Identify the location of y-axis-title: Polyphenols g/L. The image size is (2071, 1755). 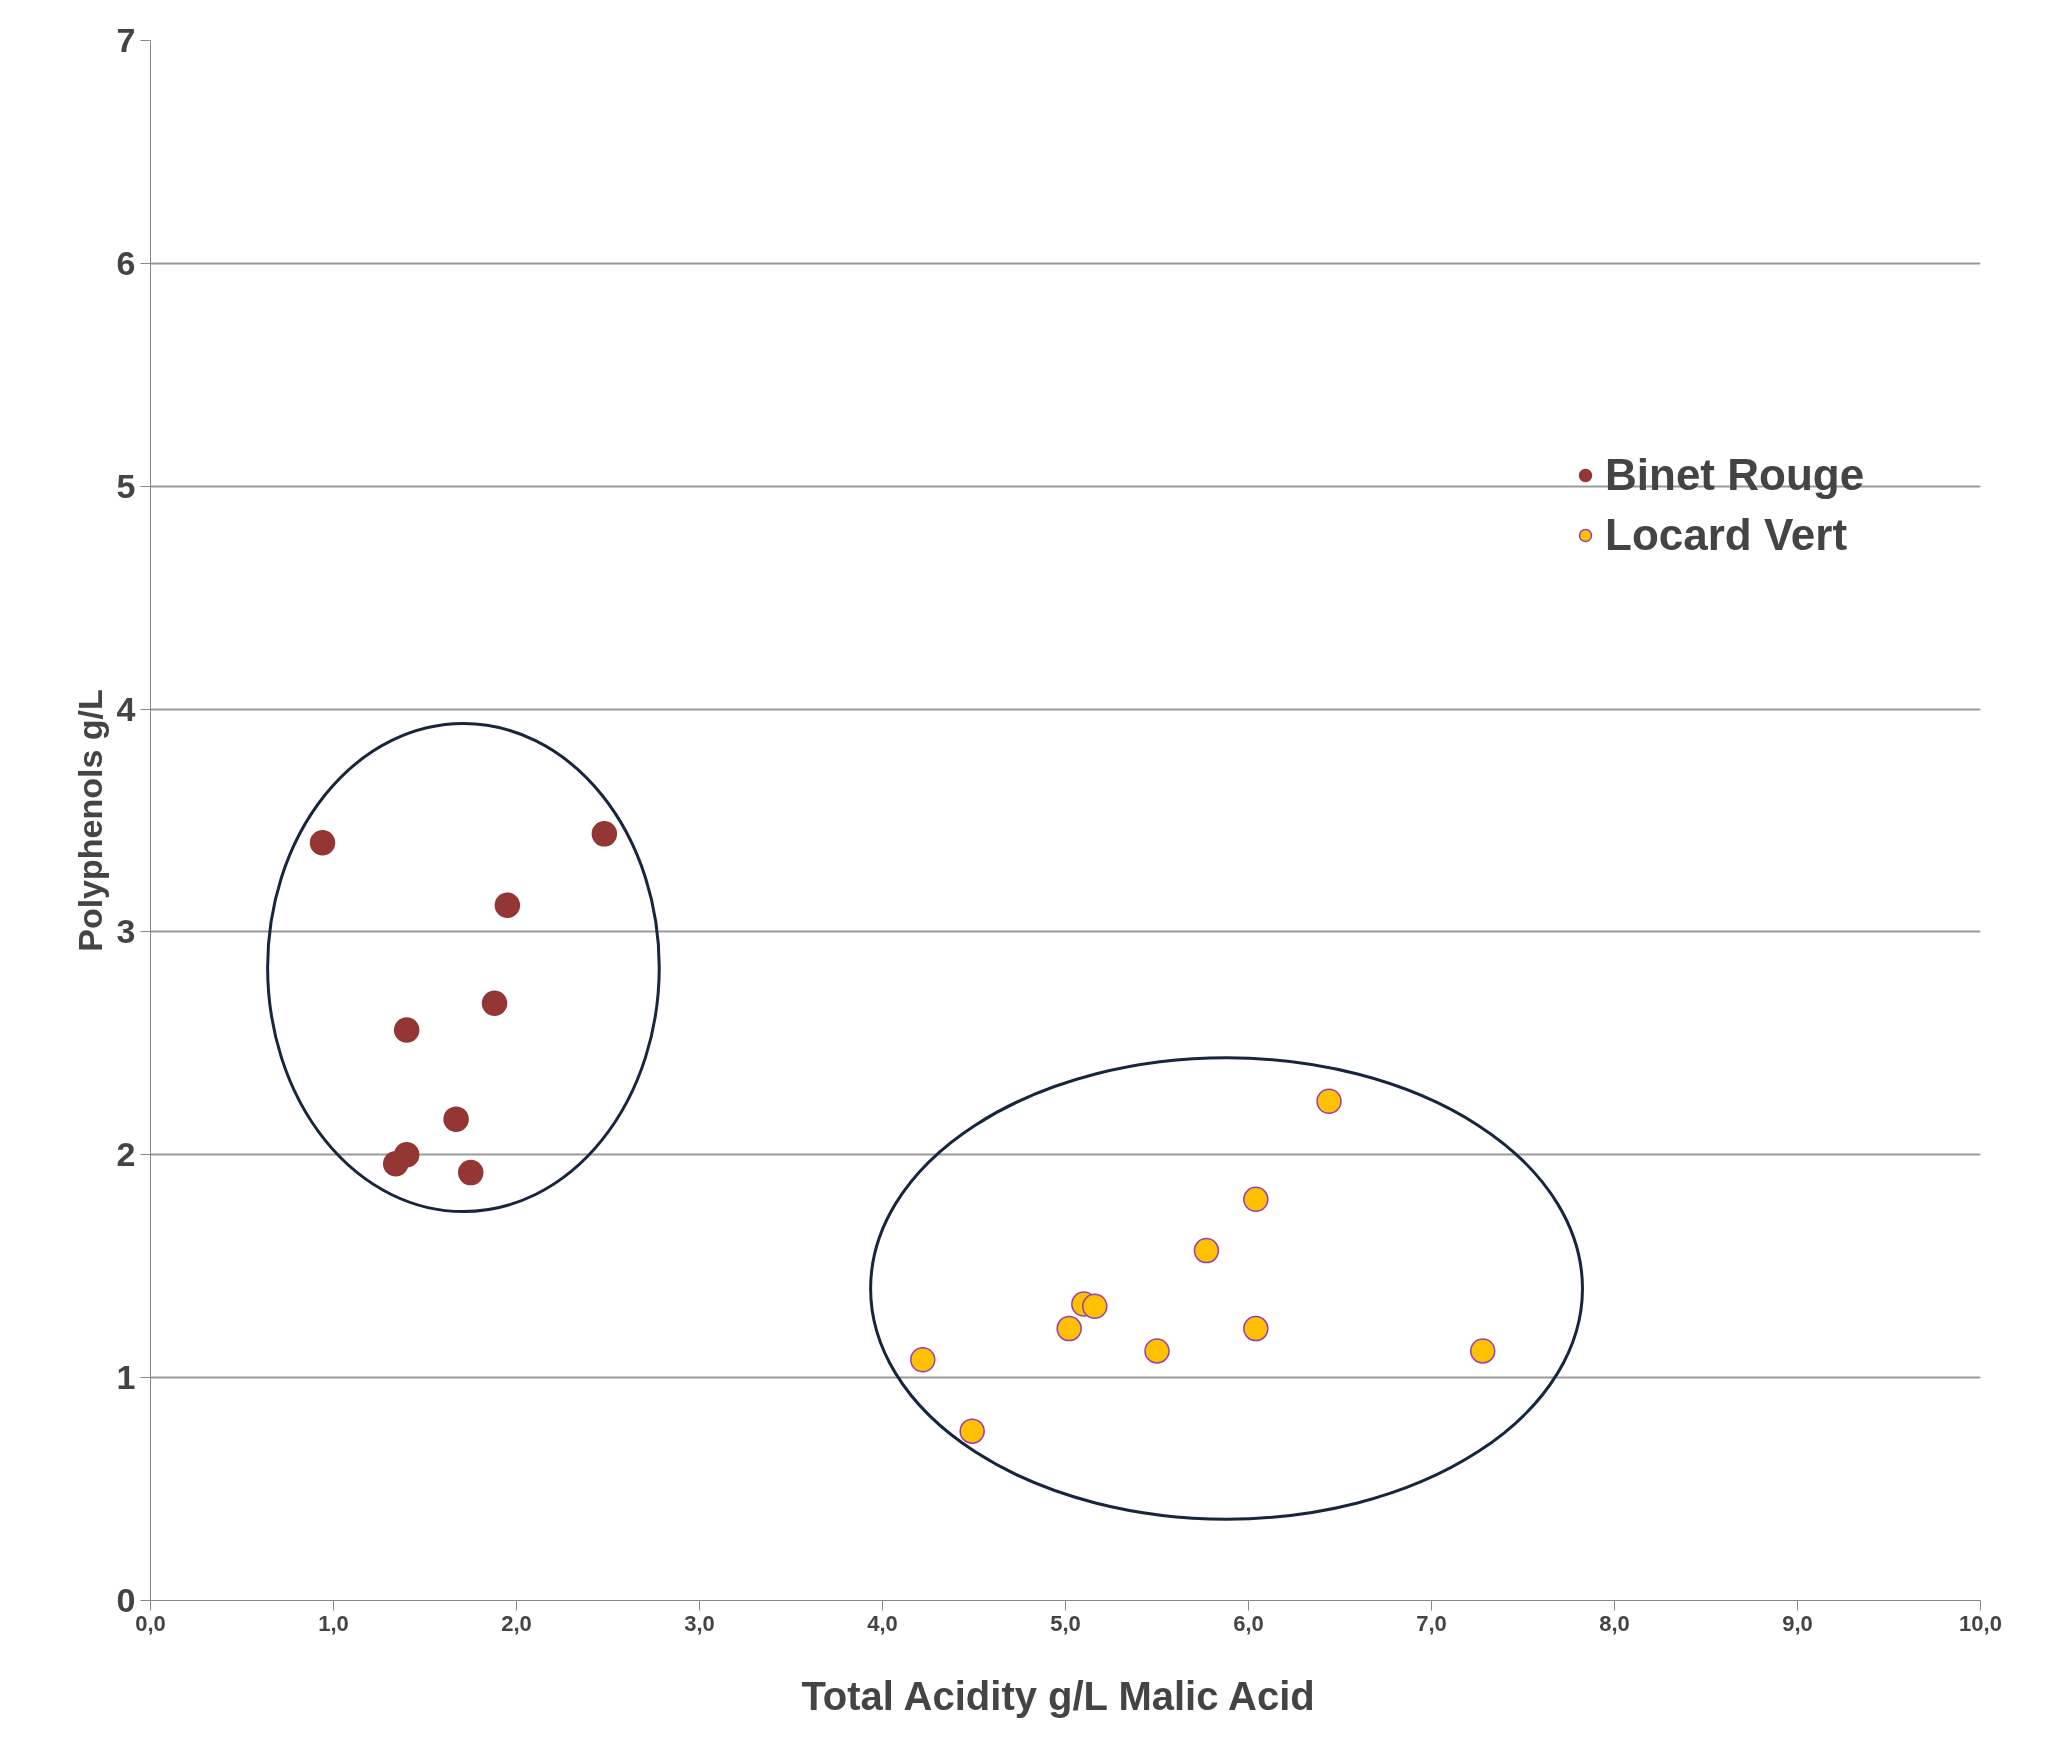
(89, 820).